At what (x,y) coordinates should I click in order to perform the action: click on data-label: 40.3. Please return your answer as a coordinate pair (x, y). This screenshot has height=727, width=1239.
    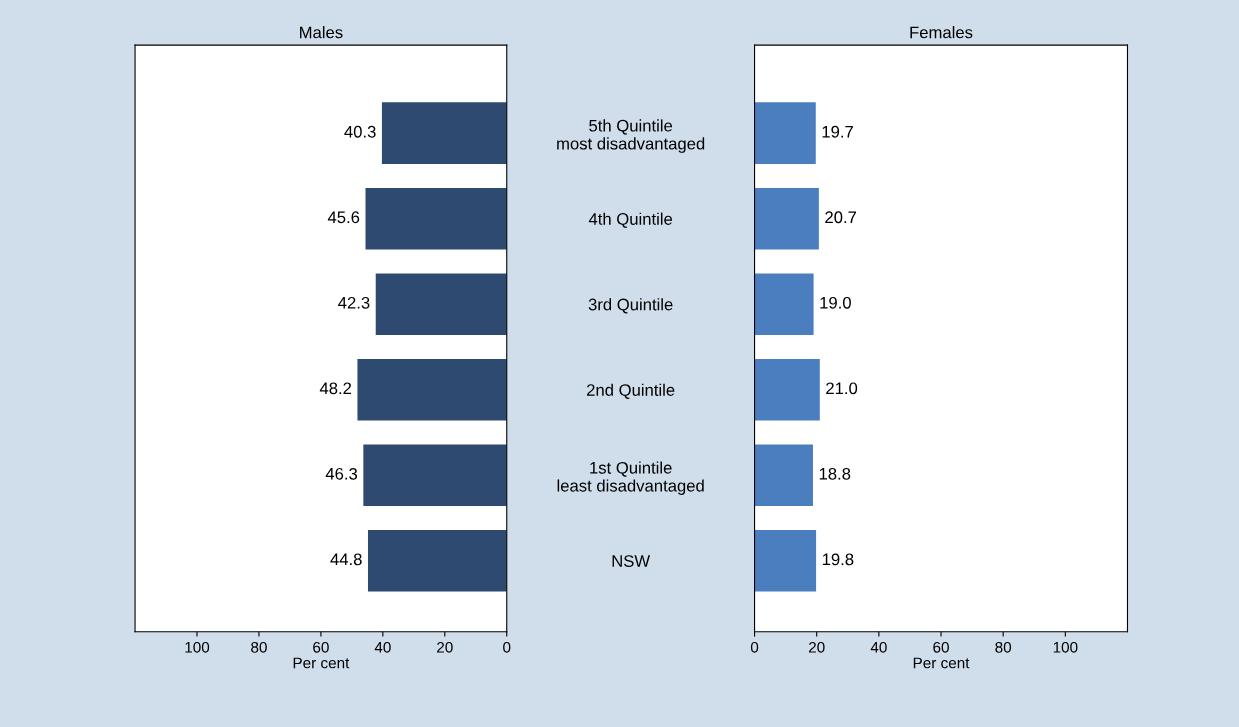
    Looking at the image, I should click on (360, 131).